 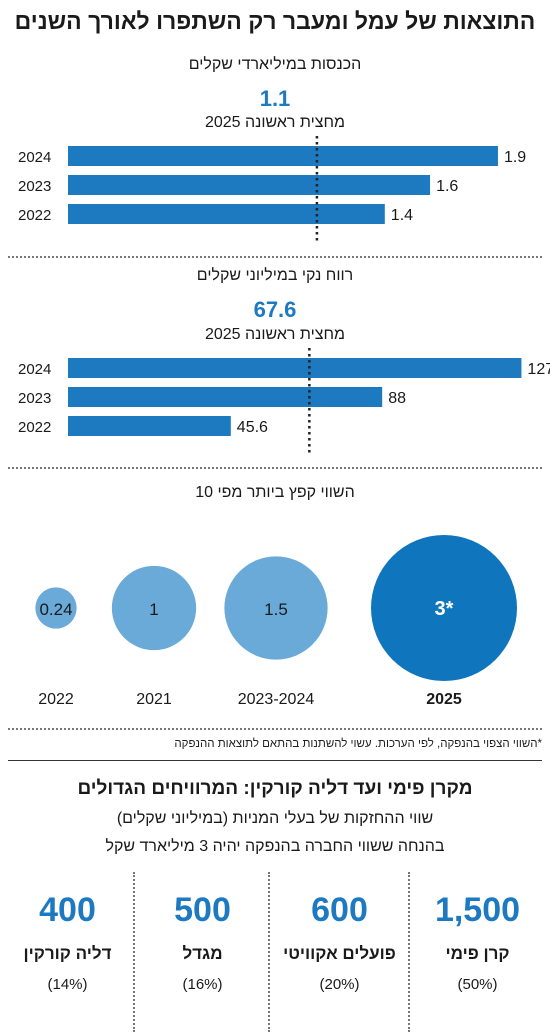 I want to click on revenue-bar-2023, so click(x=249, y=185).